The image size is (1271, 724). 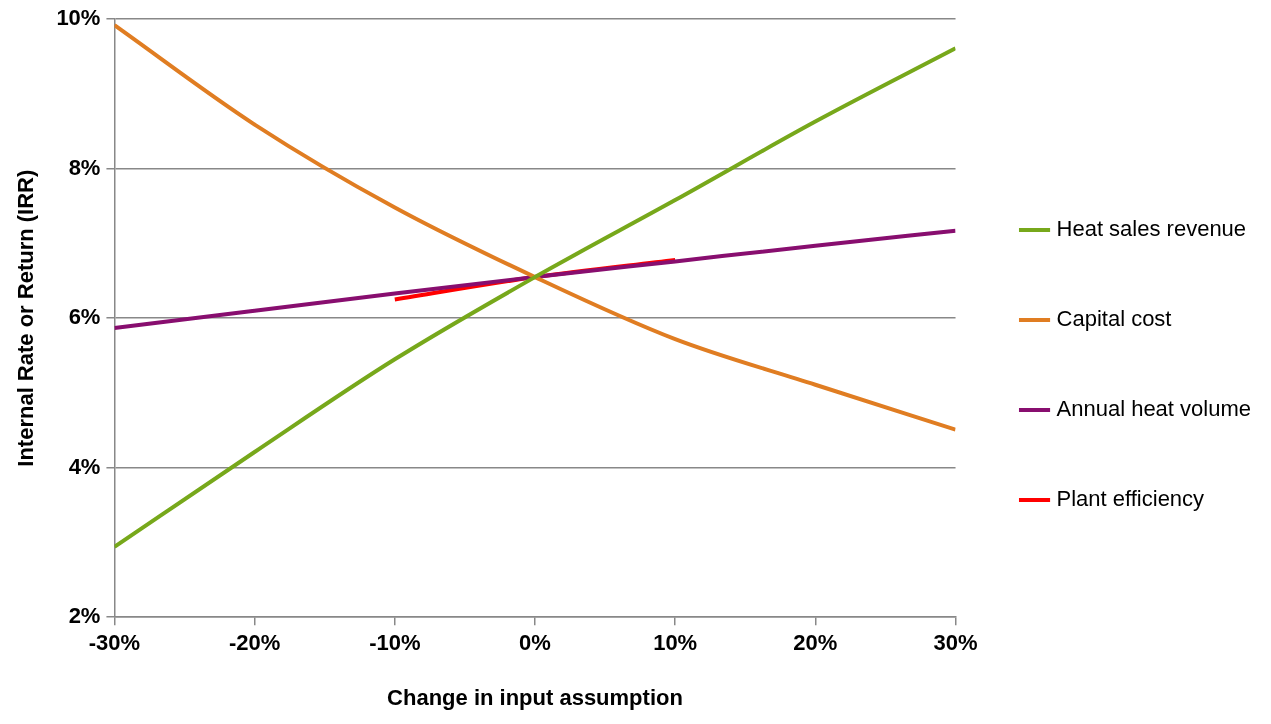 What do you see at coordinates (1114, 319) in the screenshot?
I see `legend-label: Capital cost` at bounding box center [1114, 319].